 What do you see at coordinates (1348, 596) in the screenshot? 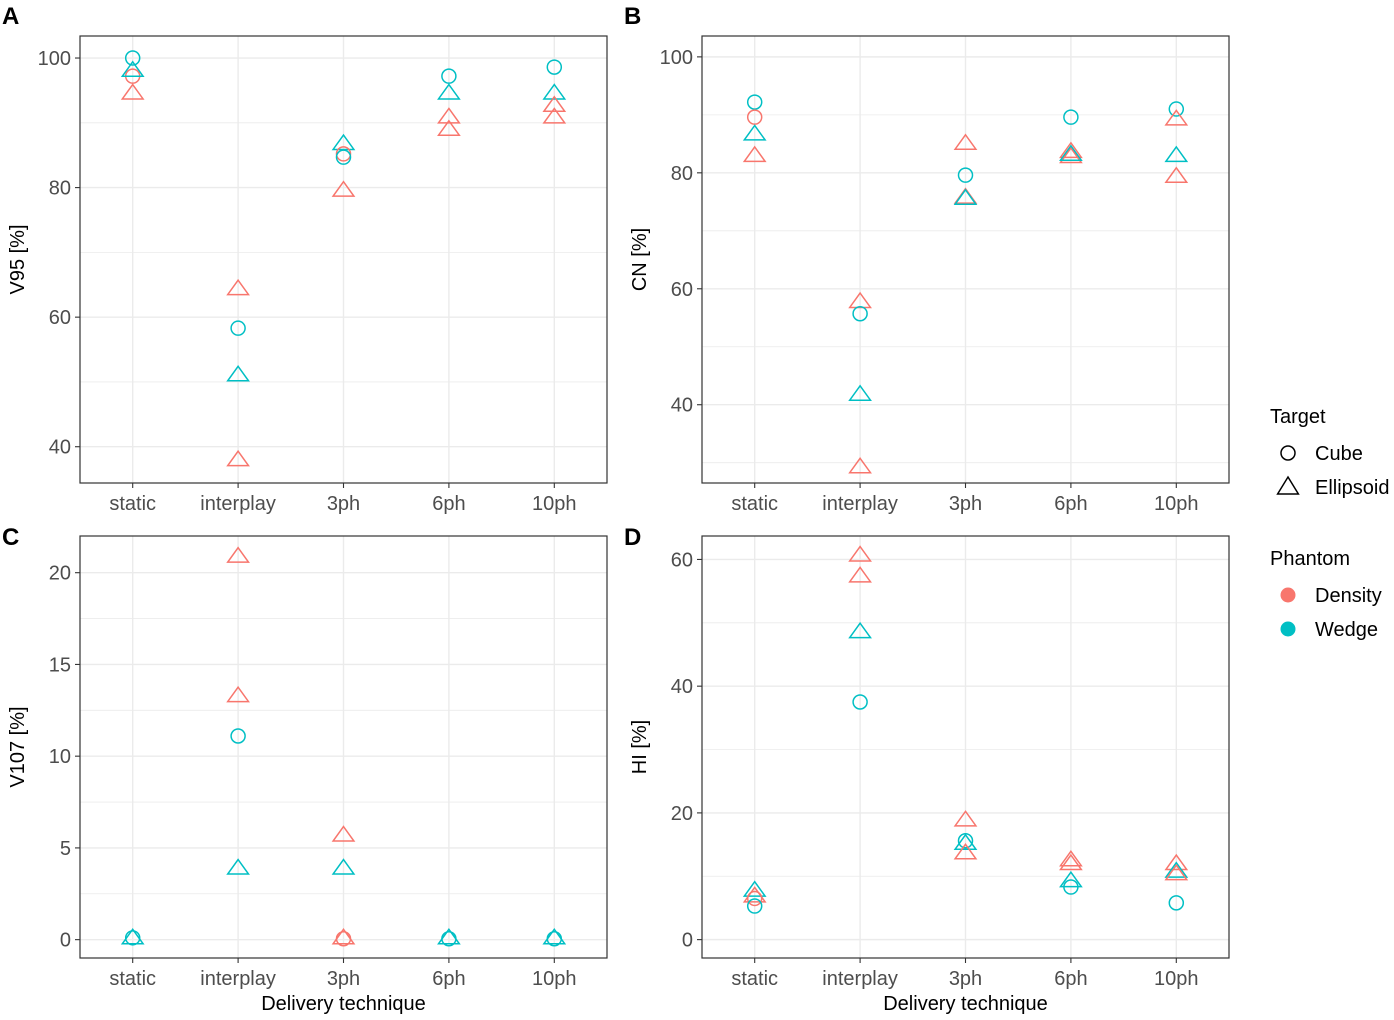
I see `legend-density-label: Density` at bounding box center [1348, 596].